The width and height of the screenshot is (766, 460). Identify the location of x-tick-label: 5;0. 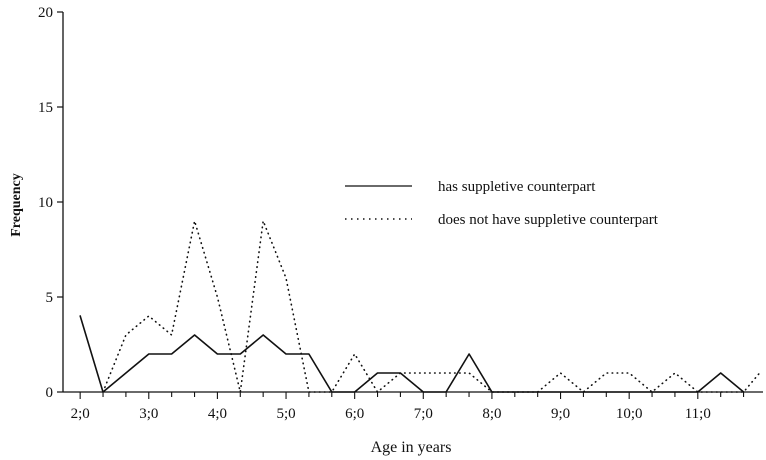
(285, 414).